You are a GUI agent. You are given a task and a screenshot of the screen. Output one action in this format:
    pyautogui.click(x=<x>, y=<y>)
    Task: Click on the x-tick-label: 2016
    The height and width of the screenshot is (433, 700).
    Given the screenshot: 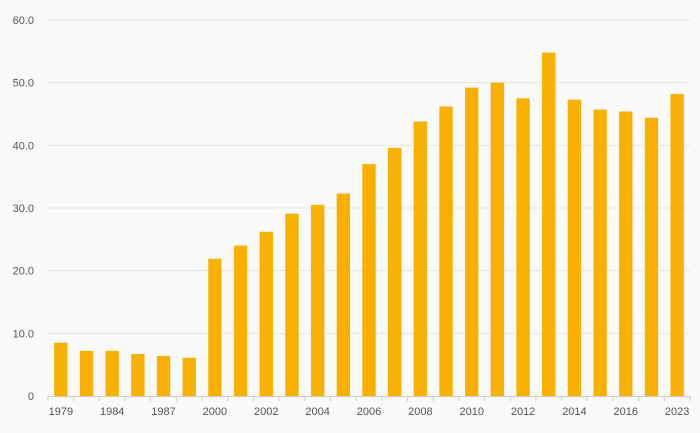 What is the action you would take?
    pyautogui.click(x=626, y=412)
    